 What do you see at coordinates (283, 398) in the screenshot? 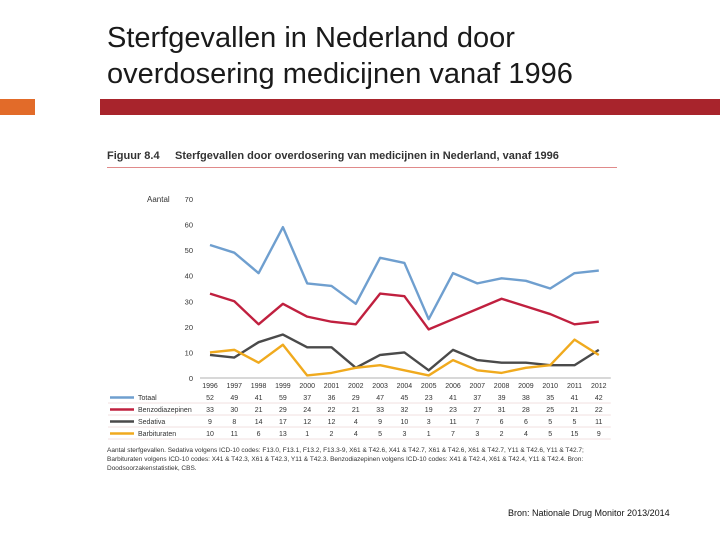
I see `table-cell: 59` at bounding box center [283, 398].